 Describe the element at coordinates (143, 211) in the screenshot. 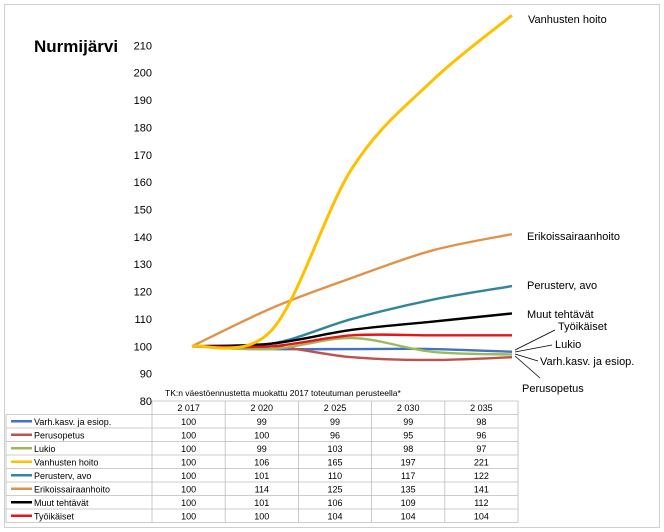

I see `y-tick-label: 150` at that location.